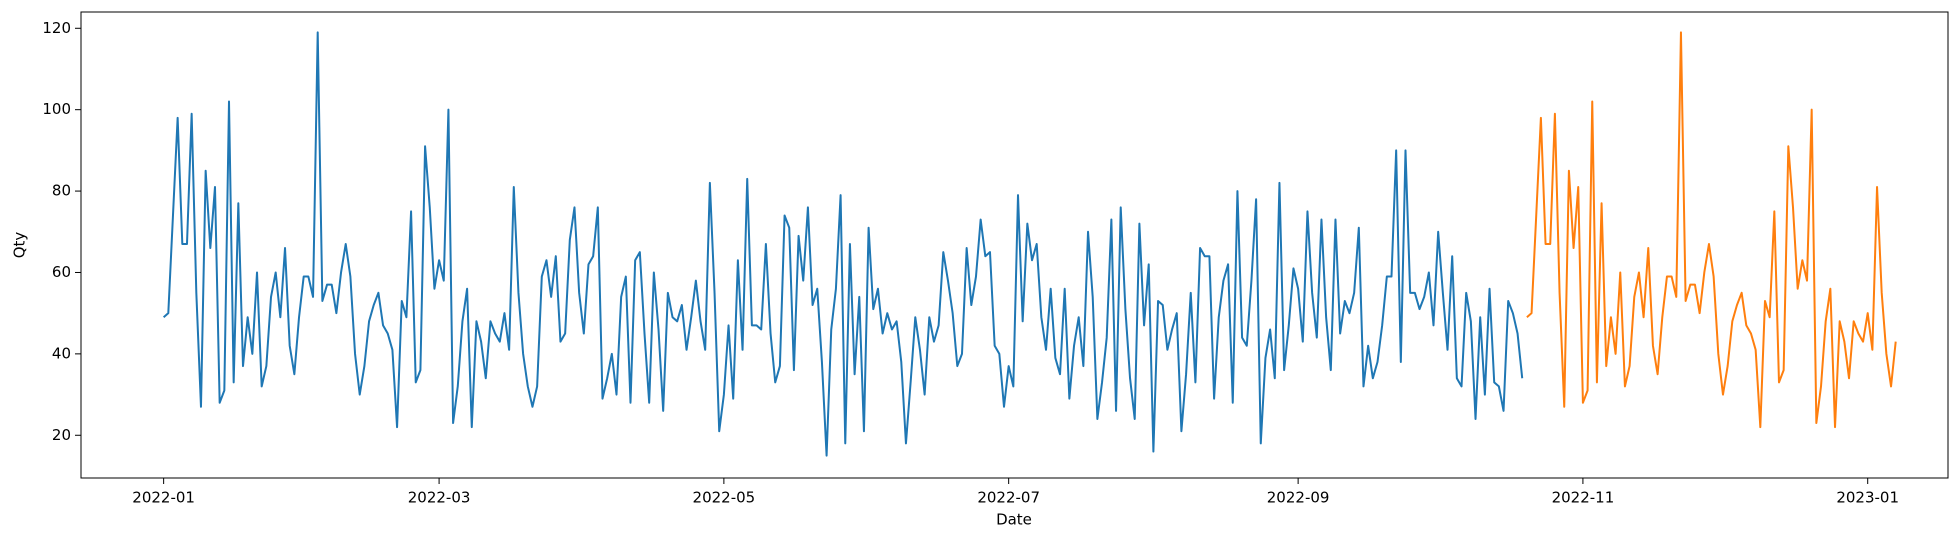 The width and height of the screenshot is (1952, 540). I want to click on x-tick-label: 2023-01, so click(1867, 498).